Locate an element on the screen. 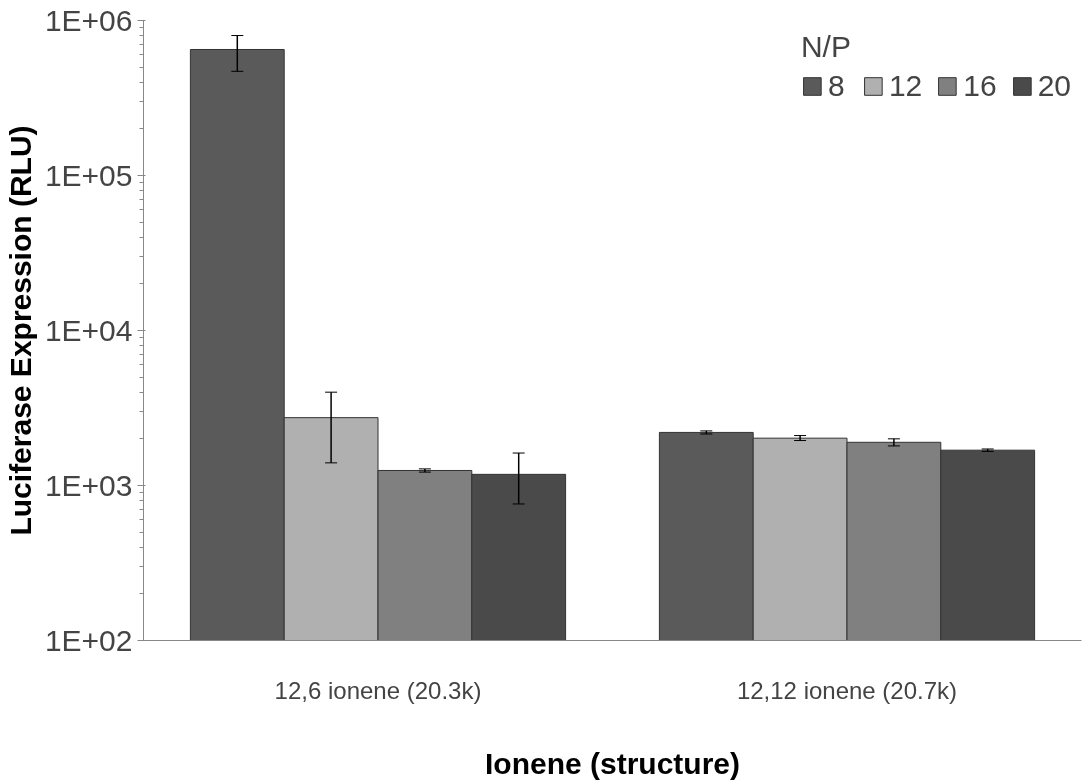  legend-label: 20 is located at coordinates (1054, 86).